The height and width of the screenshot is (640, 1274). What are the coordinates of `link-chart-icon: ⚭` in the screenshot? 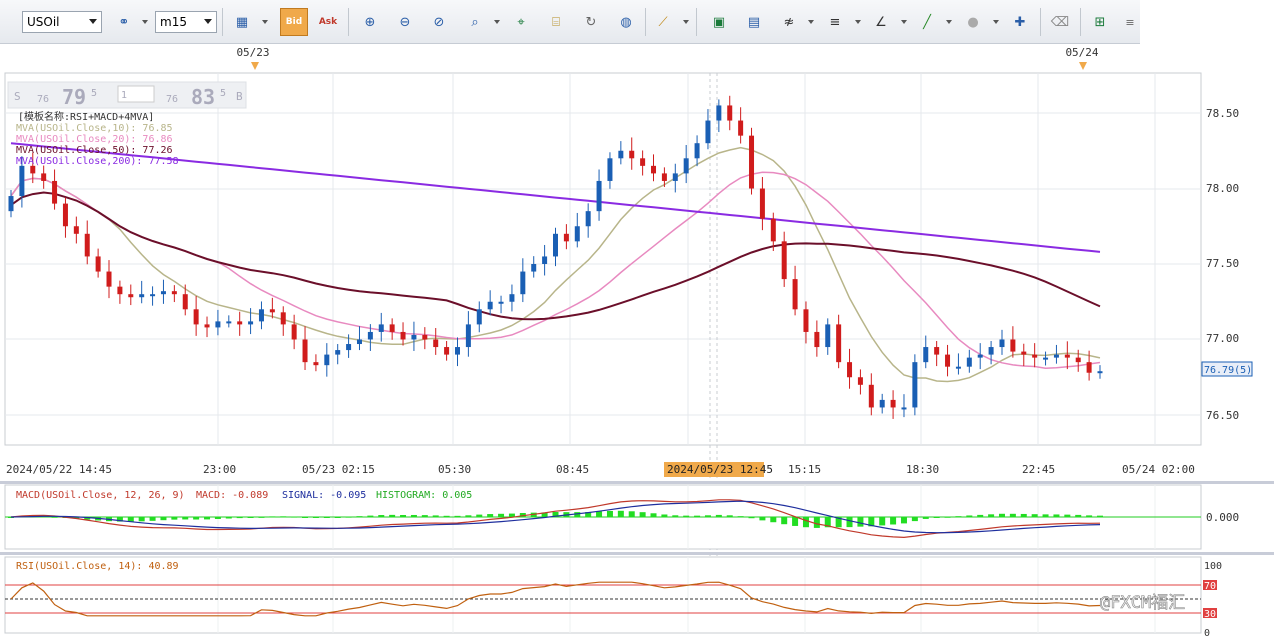 It's located at (124, 22).